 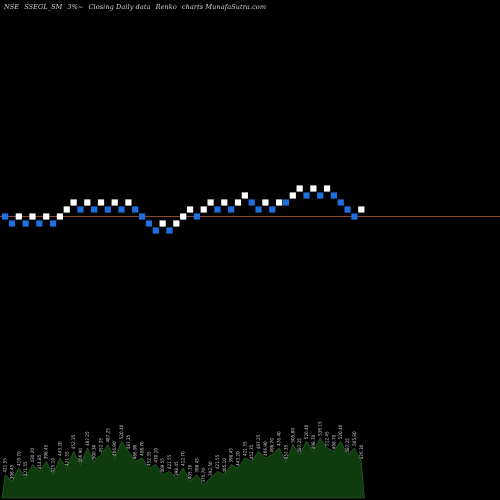 I want to click on exchange-label: NSE, so click(x=12, y=7).